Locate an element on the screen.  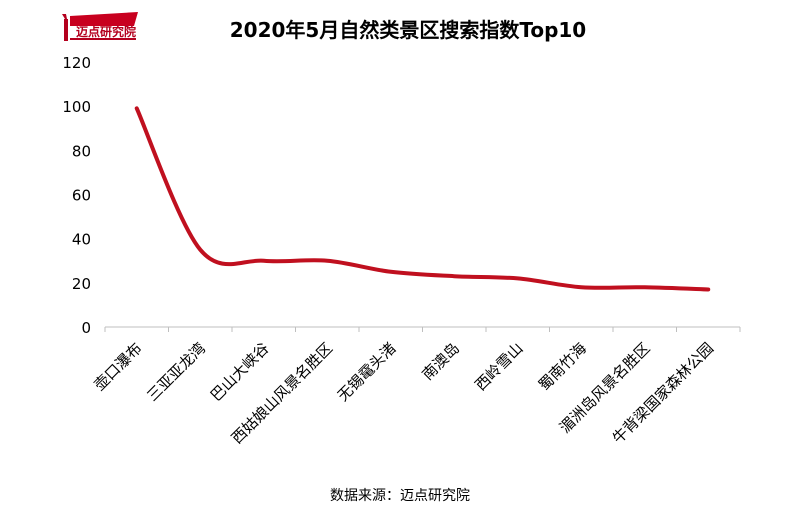
y-tick-label: 0 is located at coordinates (86, 328).